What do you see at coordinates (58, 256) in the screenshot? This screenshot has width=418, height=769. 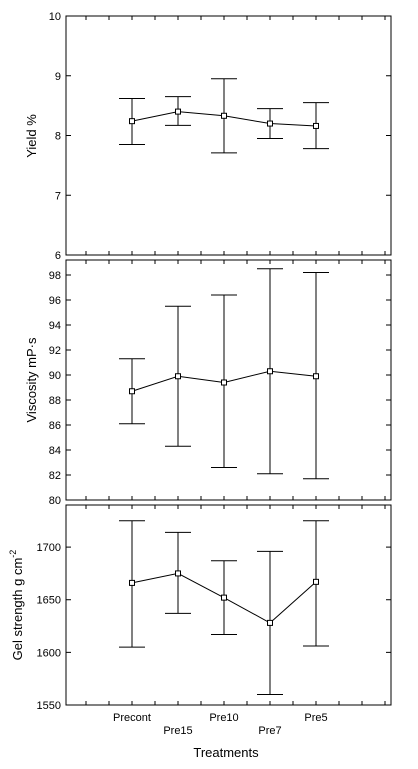 I see `yield-y-tick-label-0: 6` at bounding box center [58, 256].